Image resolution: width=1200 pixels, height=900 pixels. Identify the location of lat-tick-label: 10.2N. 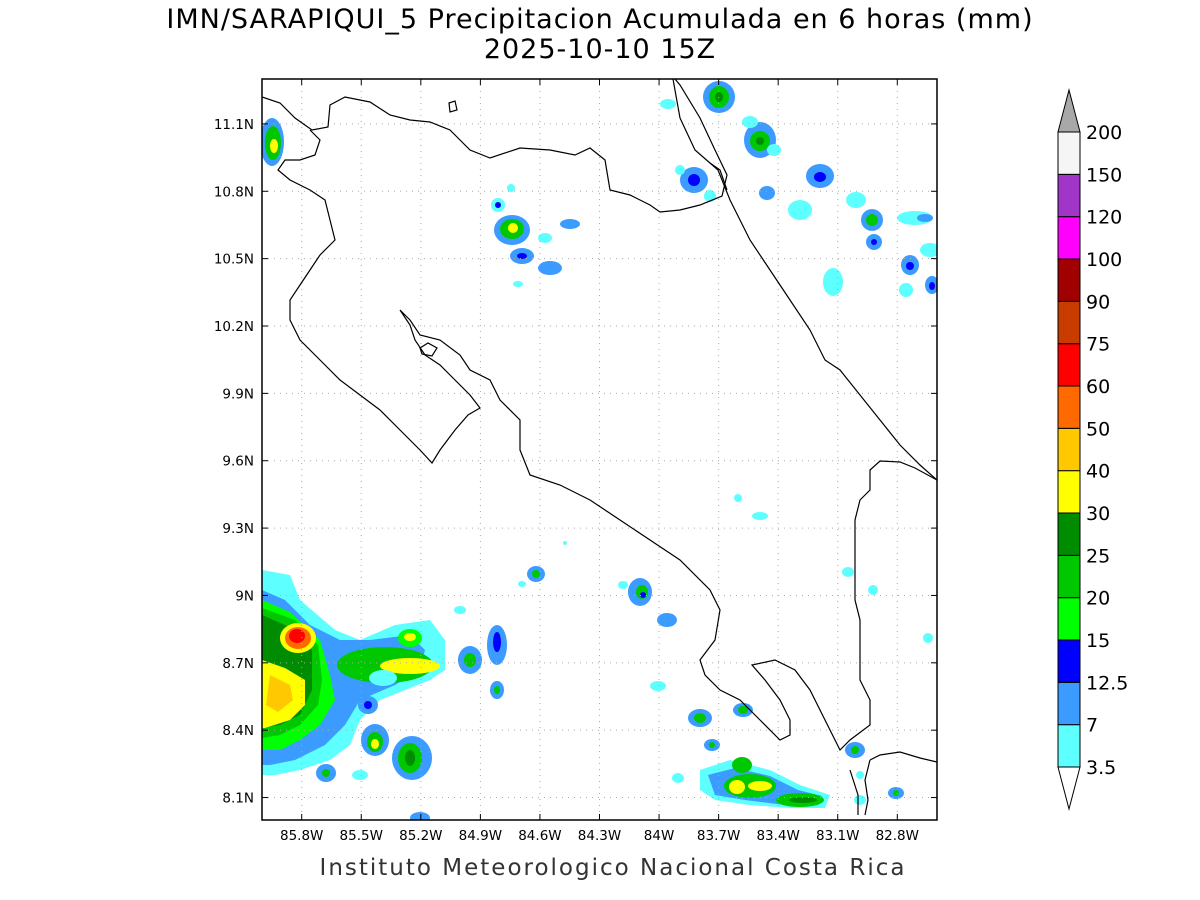
(234, 327).